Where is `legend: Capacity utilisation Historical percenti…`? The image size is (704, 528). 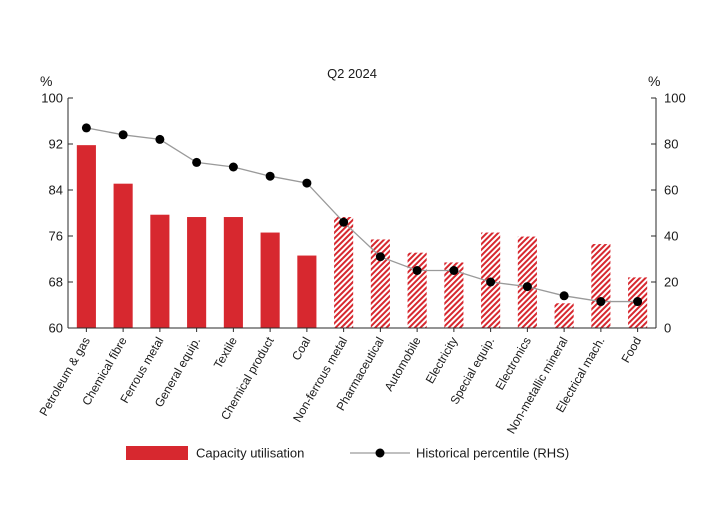 legend: Capacity utilisation Historical percenti… is located at coordinates (347, 453).